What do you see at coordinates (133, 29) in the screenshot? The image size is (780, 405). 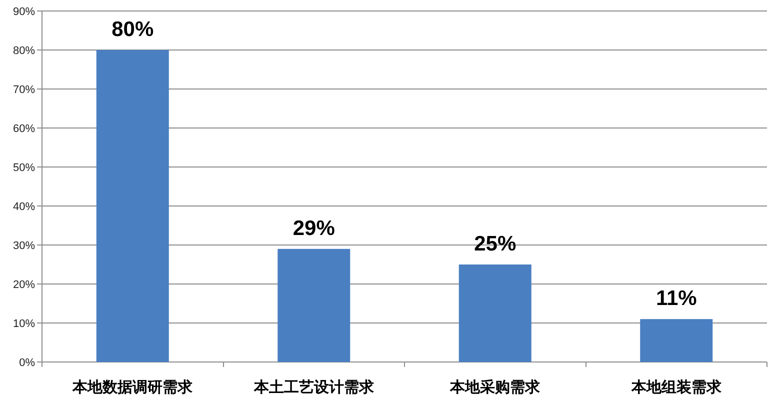 I see `data-label: 80%` at bounding box center [133, 29].